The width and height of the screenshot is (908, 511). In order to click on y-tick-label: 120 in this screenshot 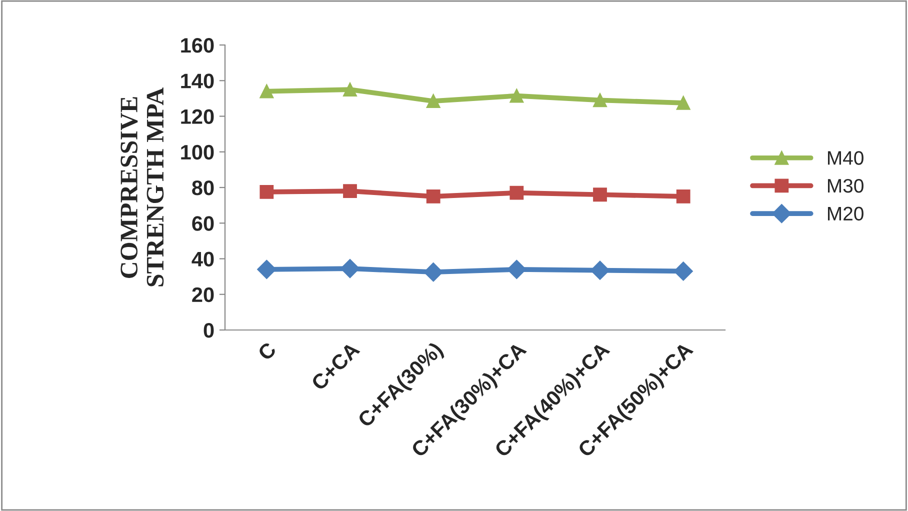, I will do `click(197, 116)`.